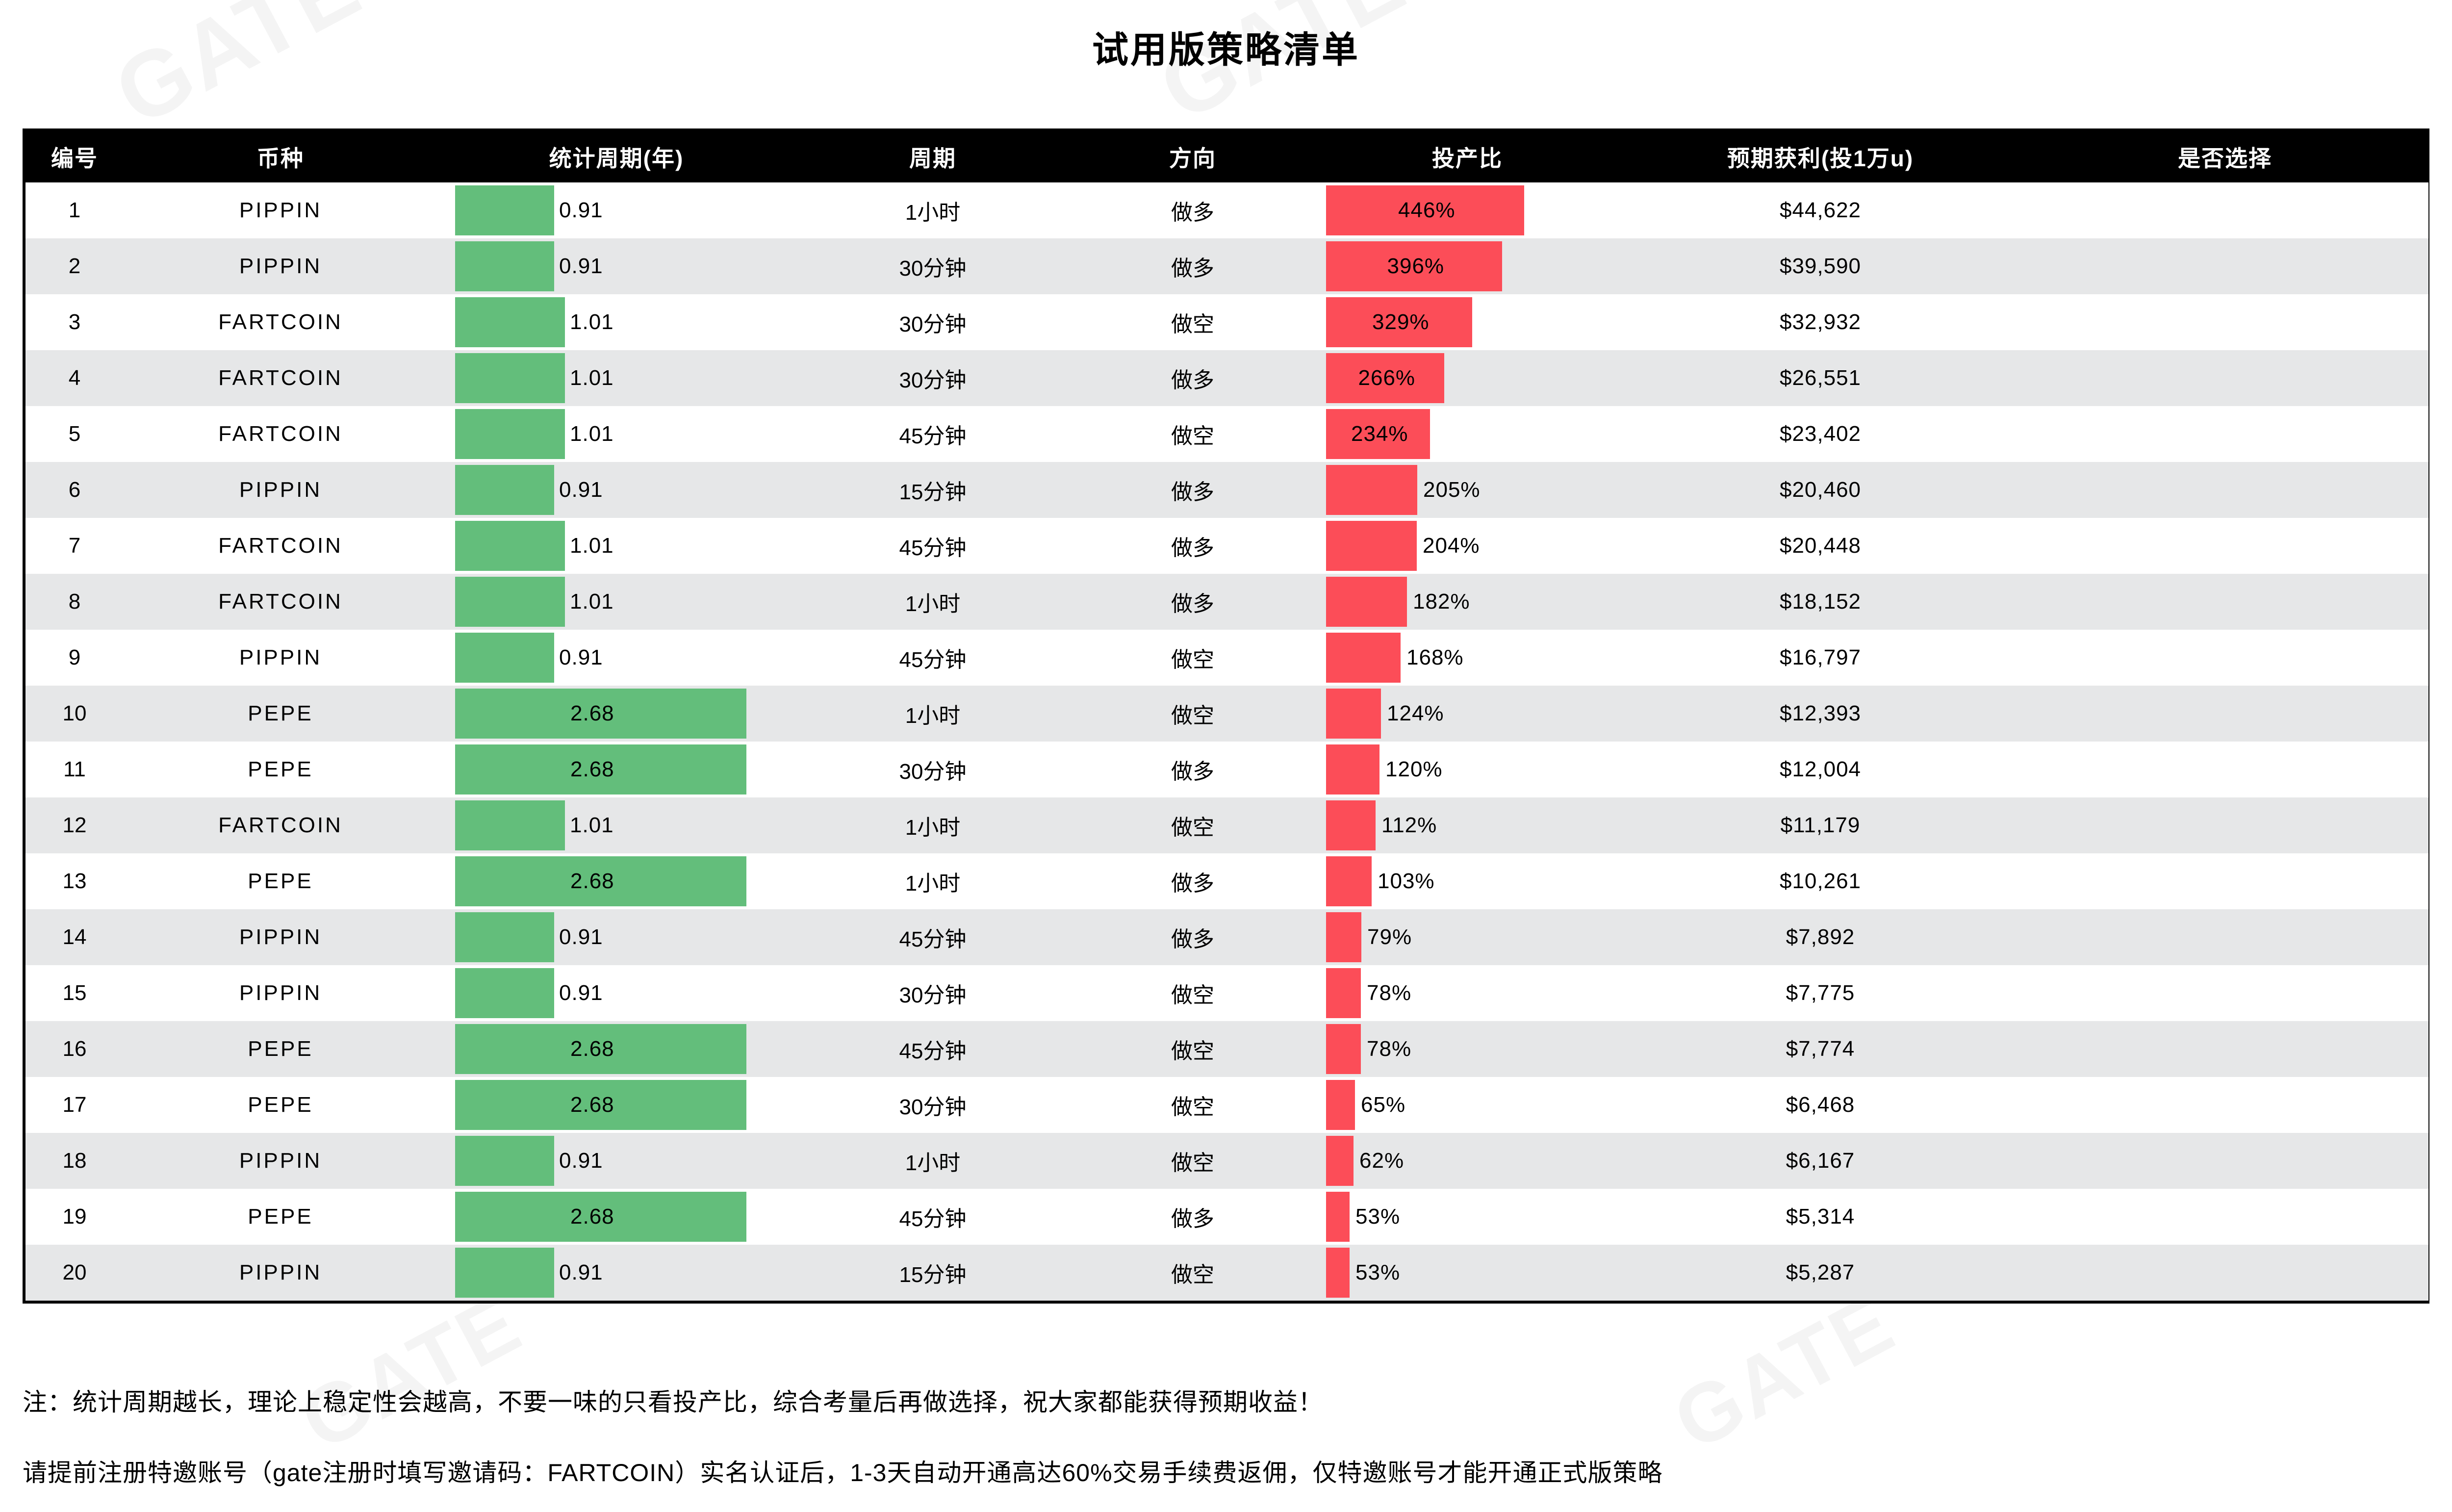 The image size is (2452, 1512). Describe the element at coordinates (1227, 1161) in the screenshot. I see `table-row: 18 PIPPIN 0.91 1小时 做空 62% $6,167` at that location.